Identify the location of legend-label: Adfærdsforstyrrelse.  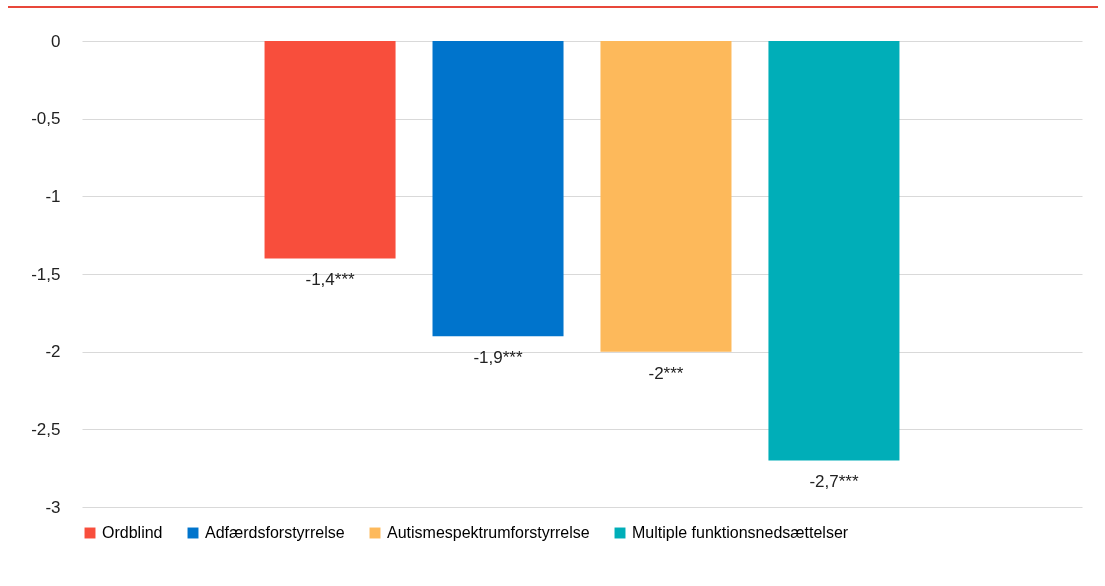
(275, 532).